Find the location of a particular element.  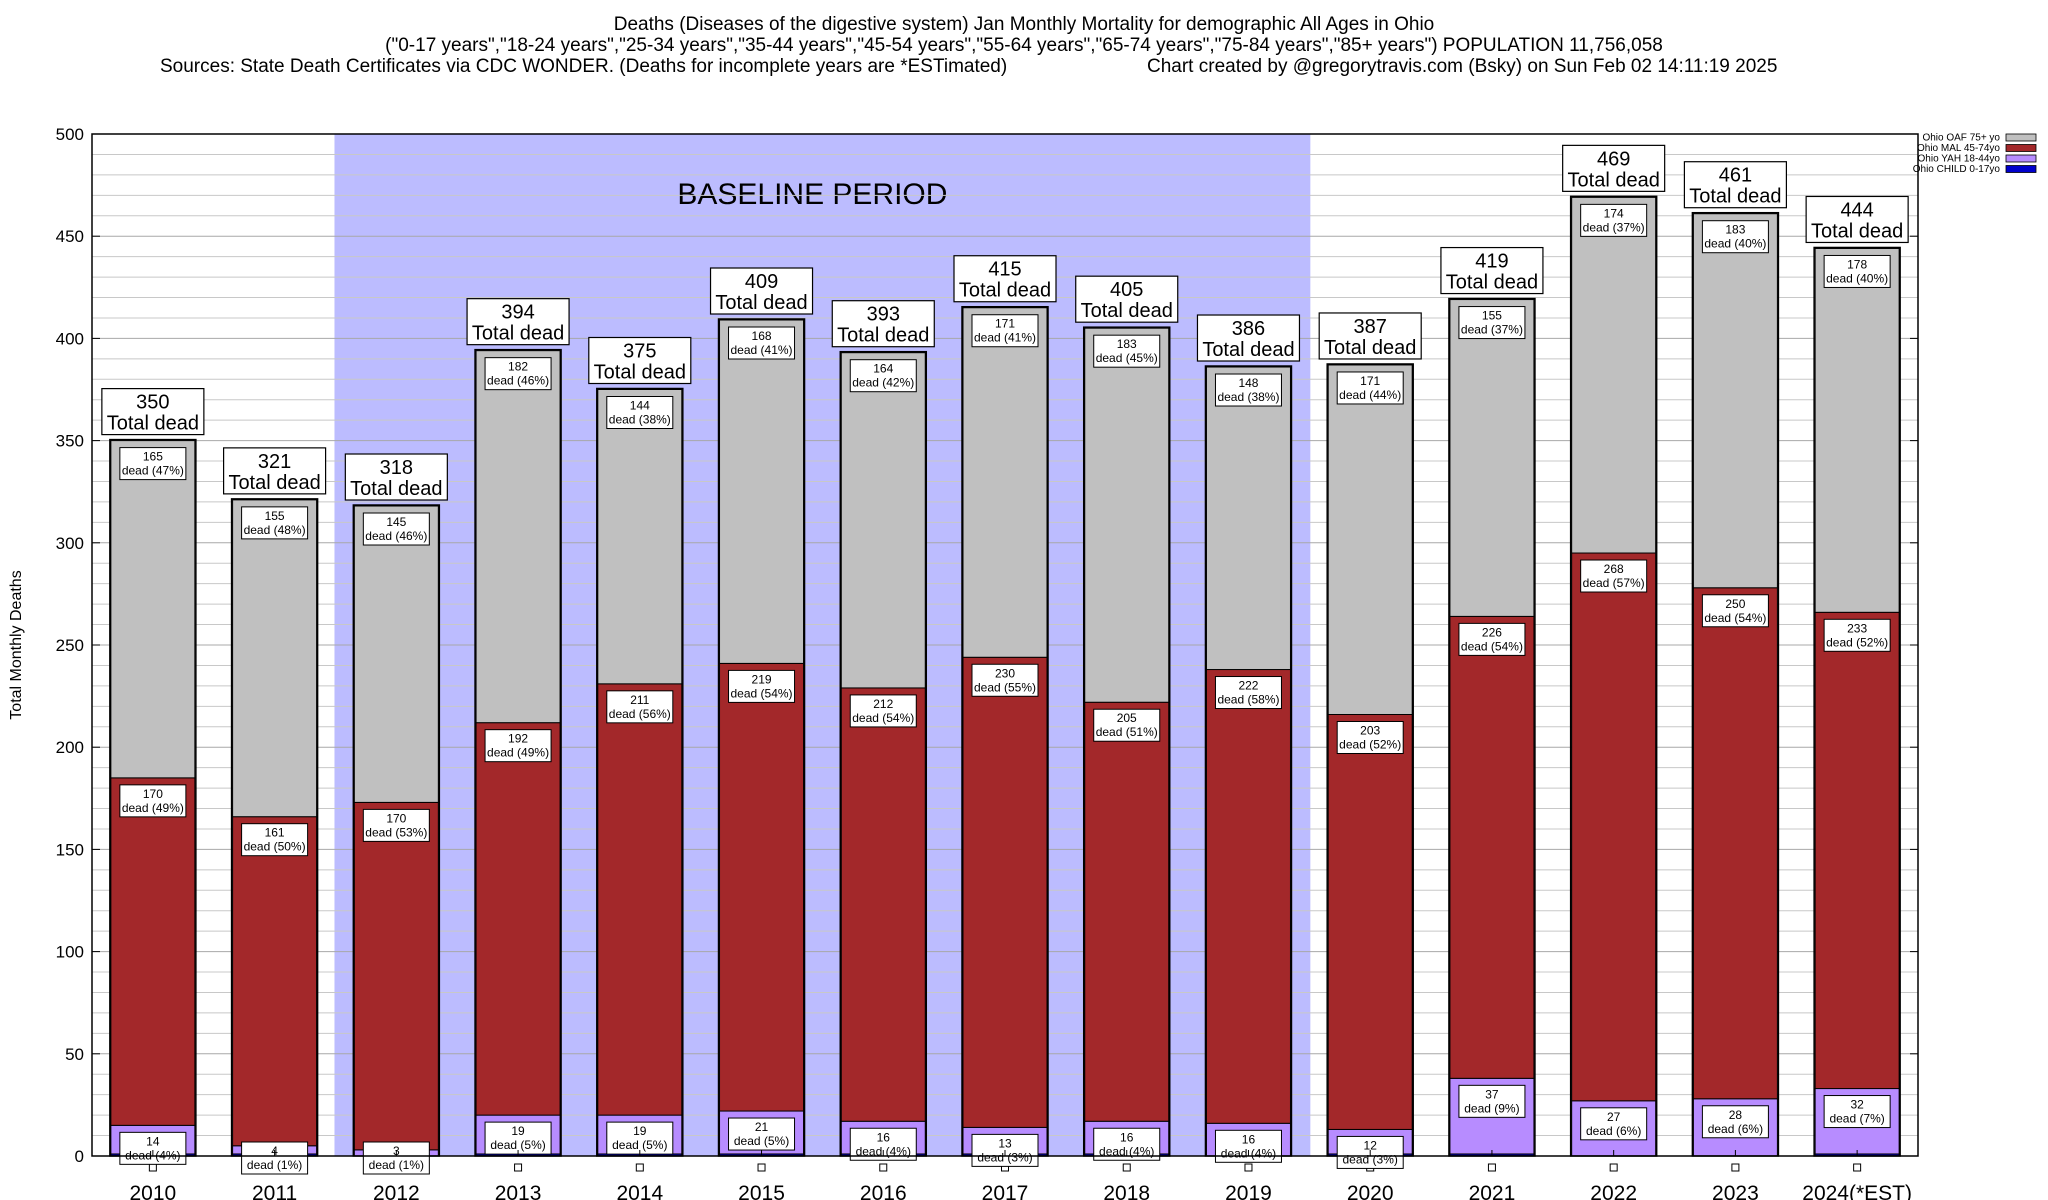

segment-label-value: 145 is located at coordinates (396, 522).